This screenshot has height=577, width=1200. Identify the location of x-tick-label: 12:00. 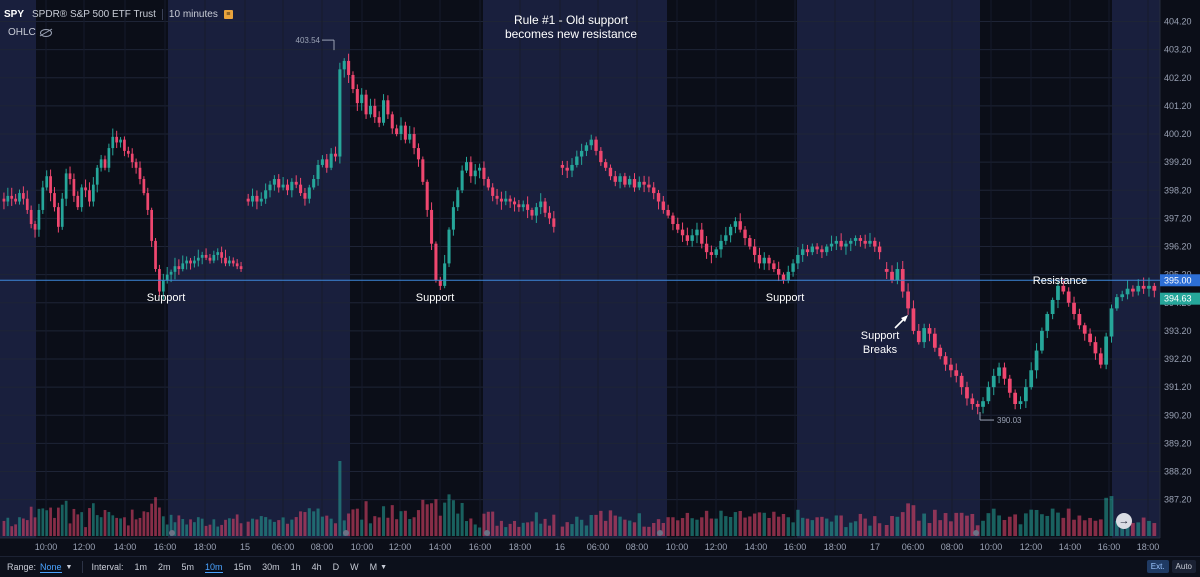
(1031, 547).